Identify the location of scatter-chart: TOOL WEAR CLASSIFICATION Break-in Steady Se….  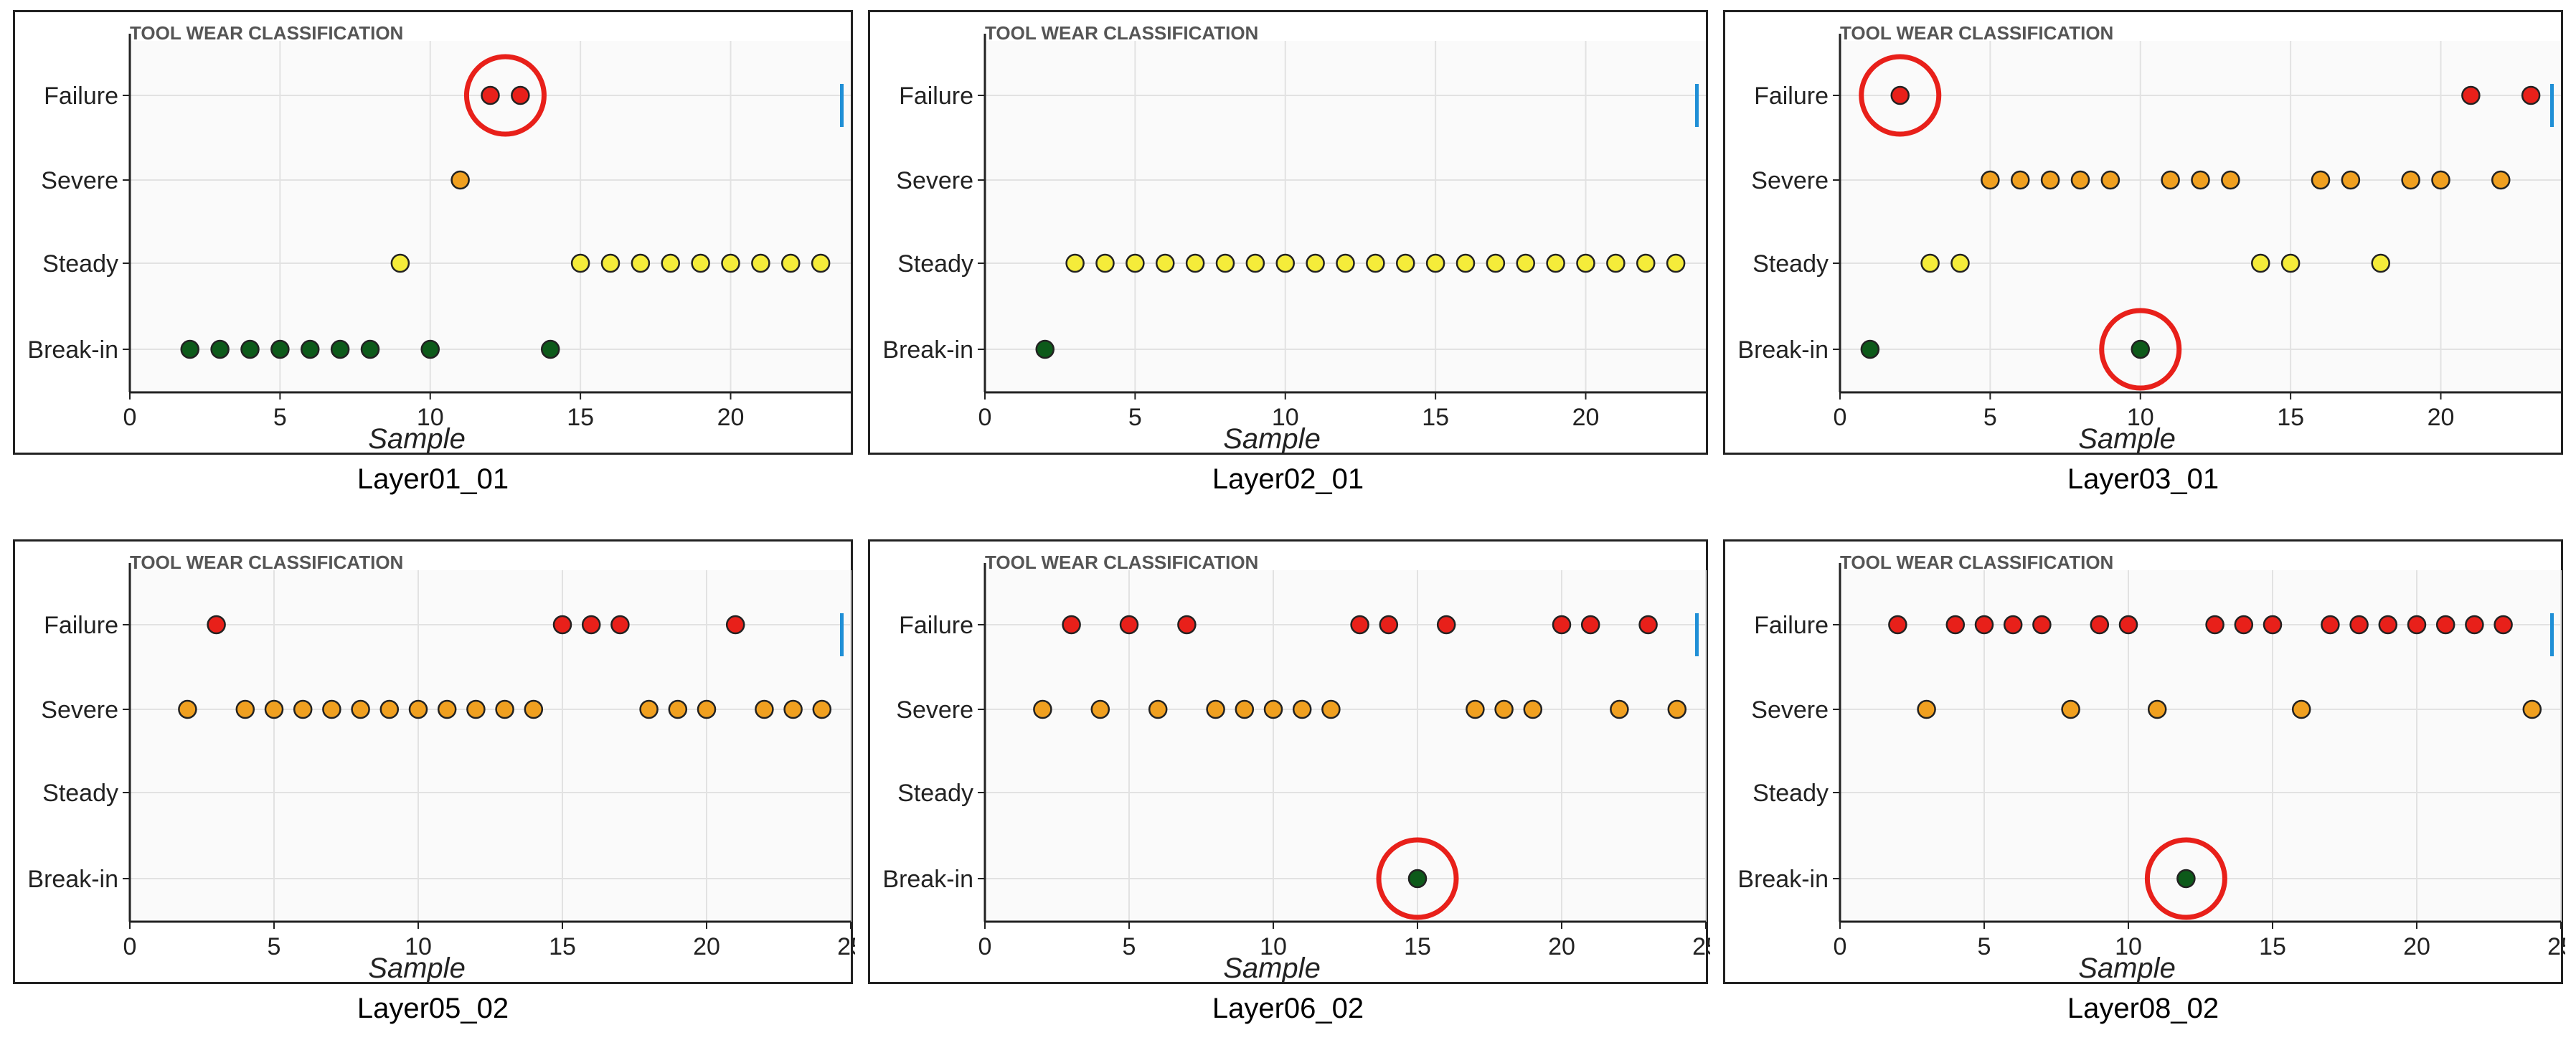
(2151, 768).